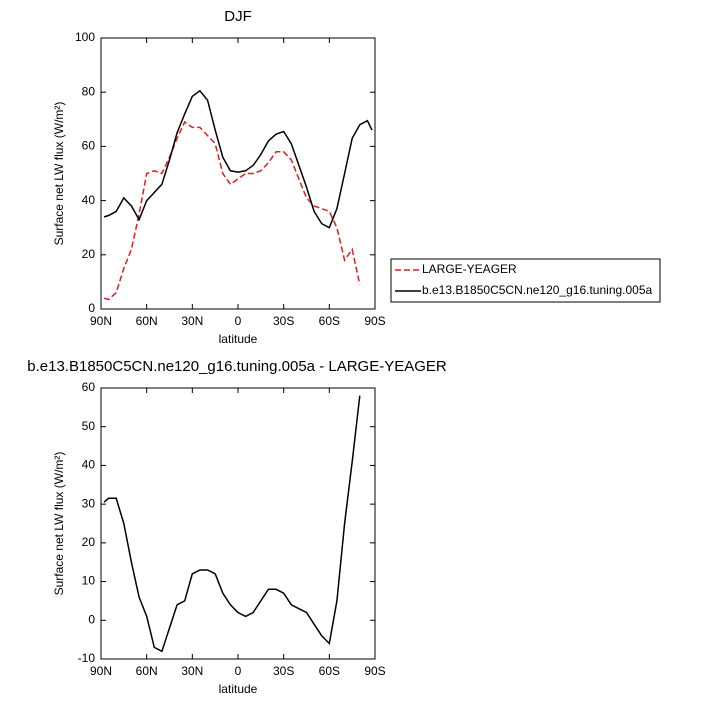 The image size is (709, 711). I want to click on y-tick-label: 50, so click(89, 426).